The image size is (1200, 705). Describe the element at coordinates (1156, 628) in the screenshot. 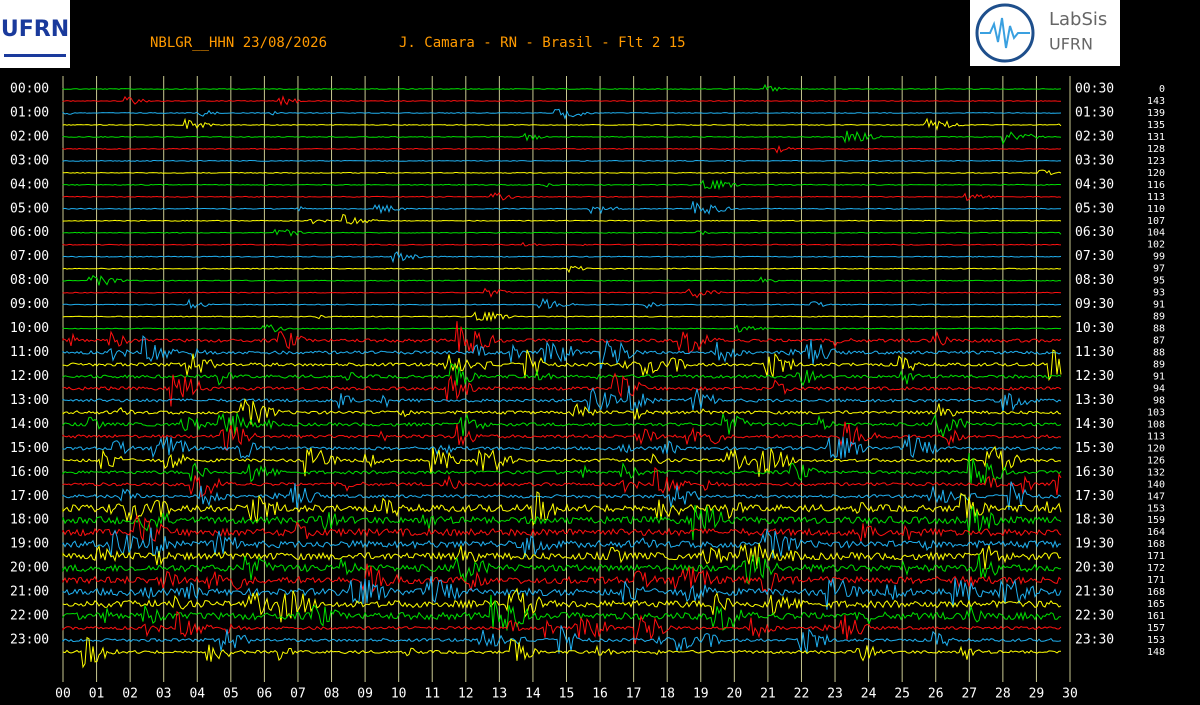

I see `row-number: 157` at that location.